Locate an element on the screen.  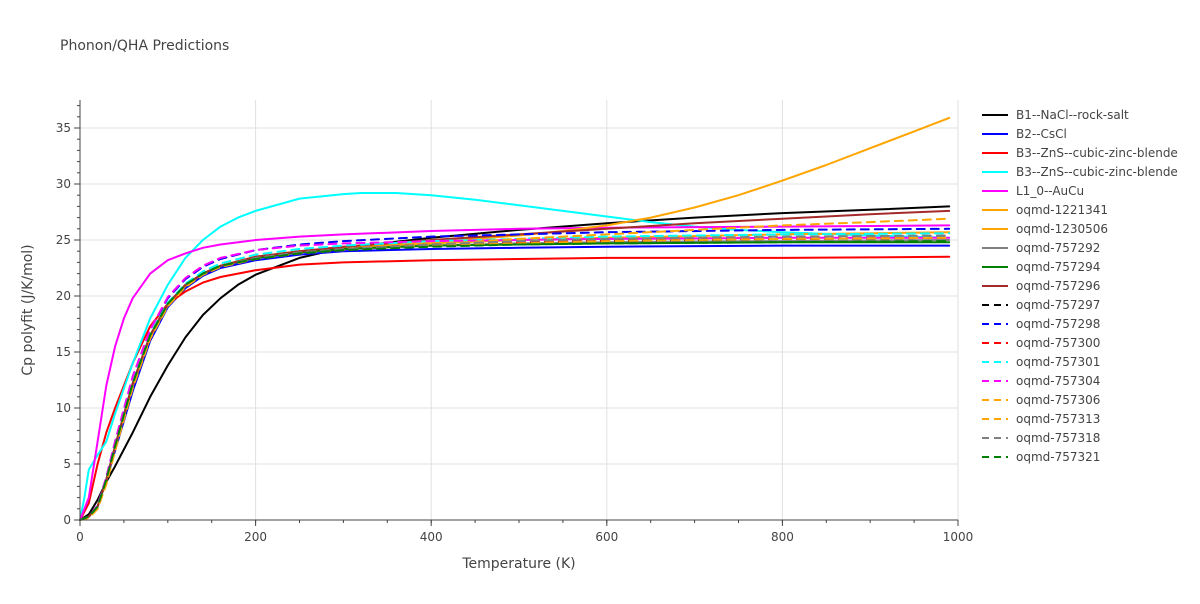
legend-label: B1--NaCl--rock-salt is located at coordinates (1072, 115).